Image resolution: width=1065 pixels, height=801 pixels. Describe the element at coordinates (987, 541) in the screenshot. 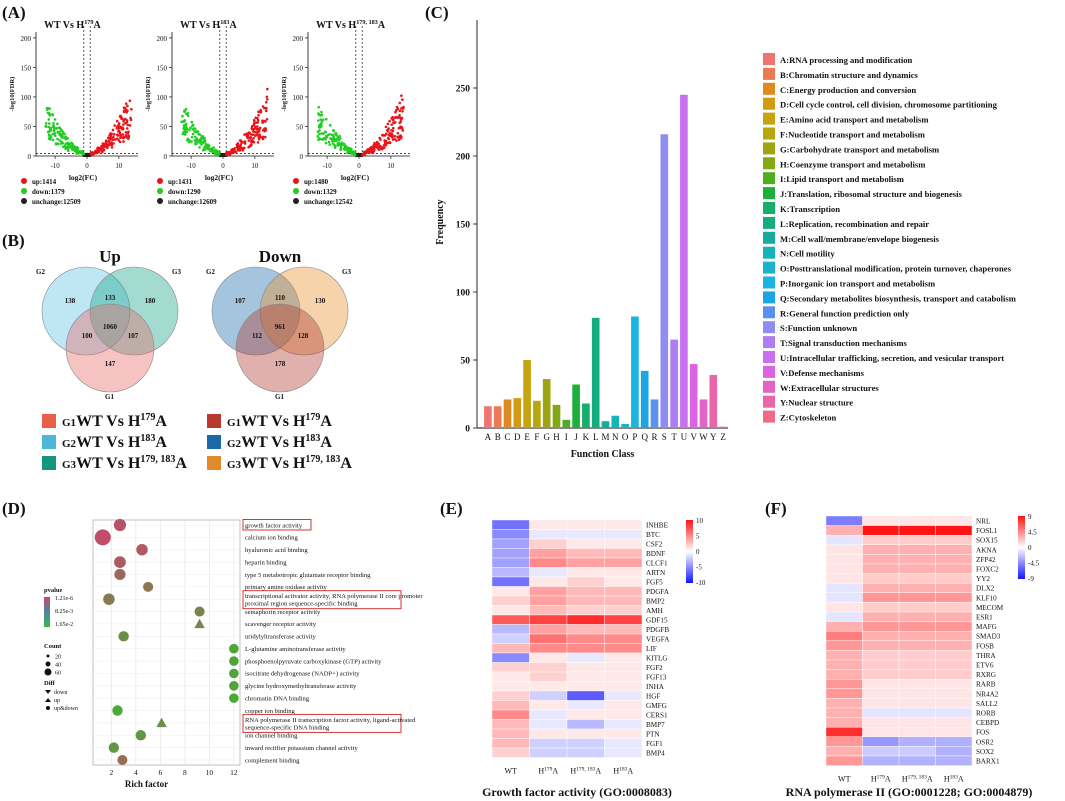

I see `heatmap-row-label: SOX15` at that location.